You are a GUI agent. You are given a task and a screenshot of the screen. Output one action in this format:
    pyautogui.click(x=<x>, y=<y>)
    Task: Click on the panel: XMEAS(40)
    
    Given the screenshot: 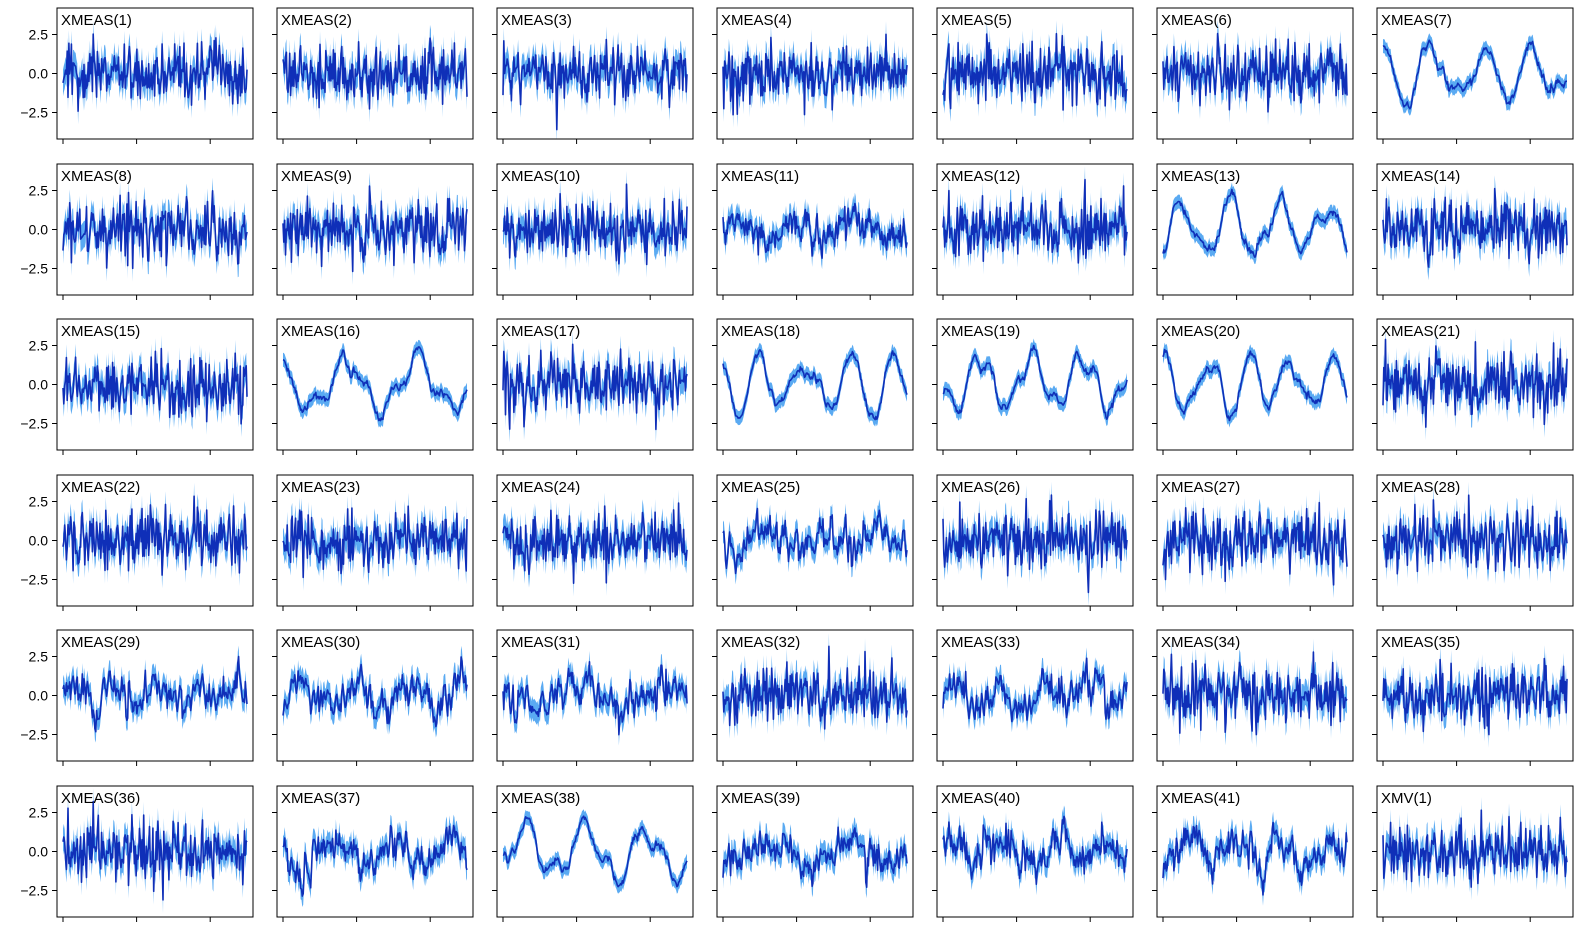 What is the action you would take?
    pyautogui.click(x=1033, y=853)
    